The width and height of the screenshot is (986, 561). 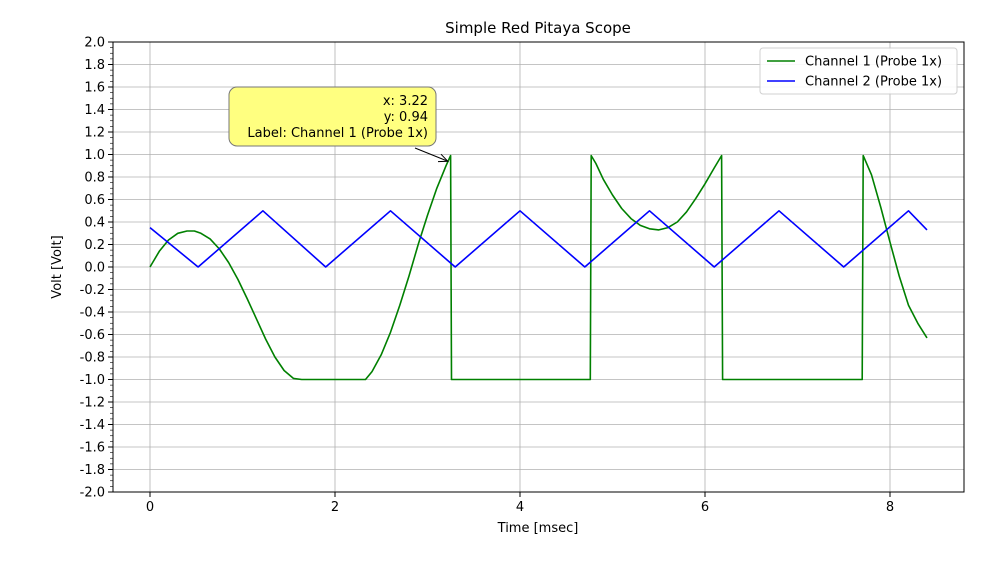 I want to click on y-tick-label: 1.2, so click(x=94, y=133).